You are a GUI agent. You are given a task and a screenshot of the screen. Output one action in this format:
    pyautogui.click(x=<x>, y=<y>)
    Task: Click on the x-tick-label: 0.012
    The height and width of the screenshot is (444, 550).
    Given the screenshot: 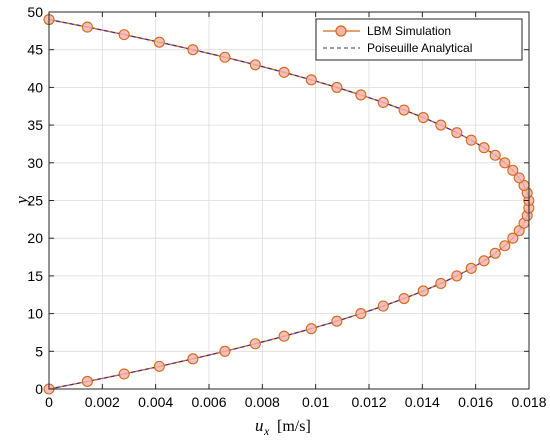 What is the action you would take?
    pyautogui.click(x=368, y=402)
    